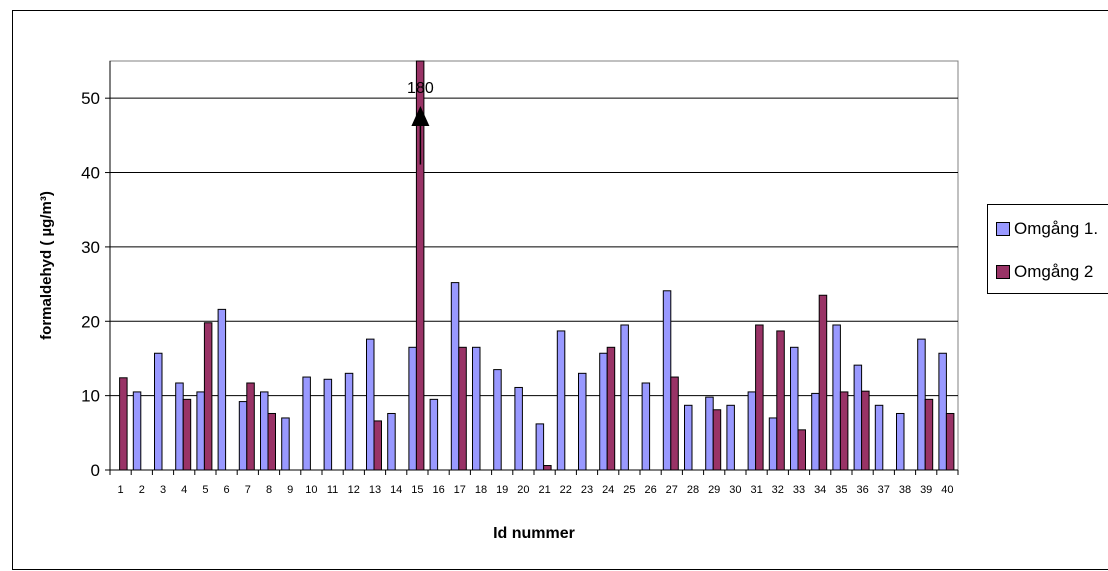 The width and height of the screenshot is (1108, 571). I want to click on x-tick-label-38: 38, so click(905, 490).